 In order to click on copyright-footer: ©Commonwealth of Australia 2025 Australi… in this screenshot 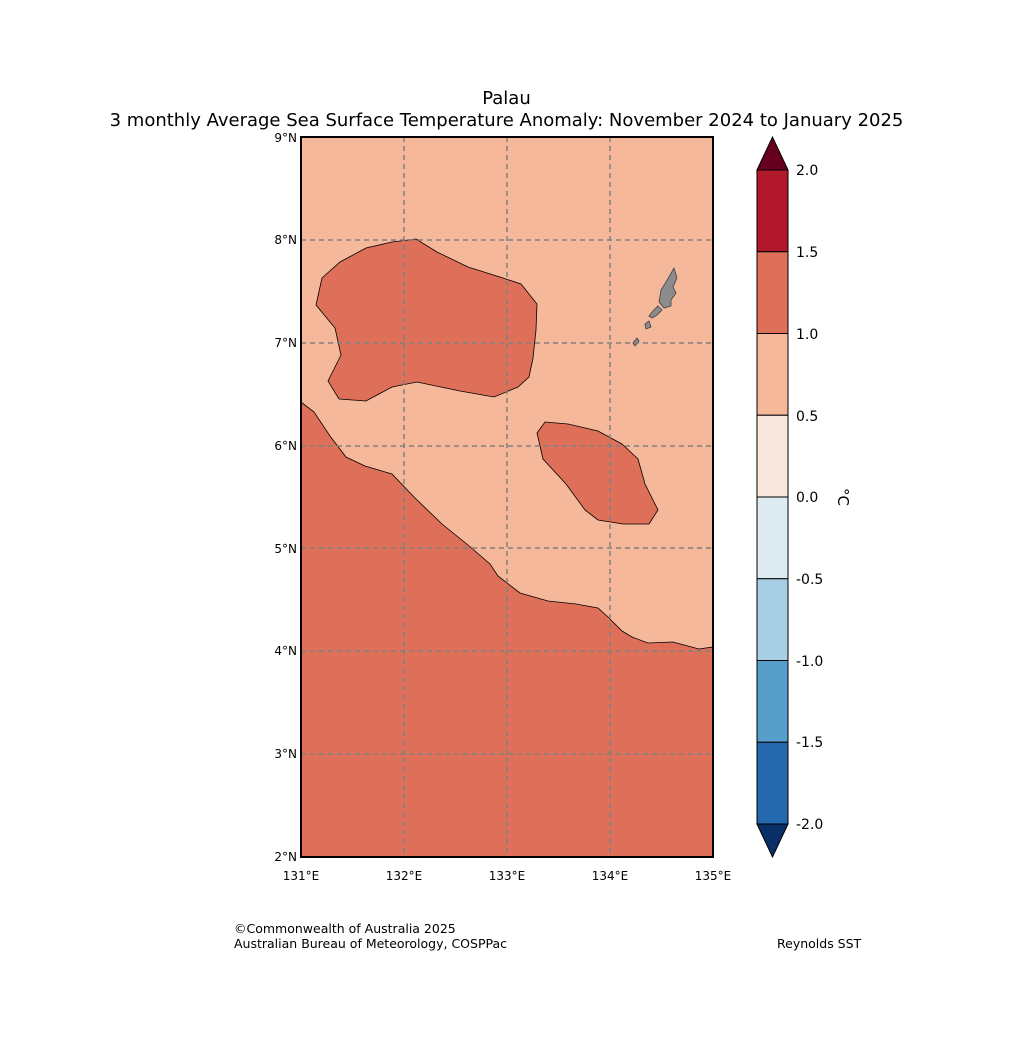, I will do `click(370, 936)`.